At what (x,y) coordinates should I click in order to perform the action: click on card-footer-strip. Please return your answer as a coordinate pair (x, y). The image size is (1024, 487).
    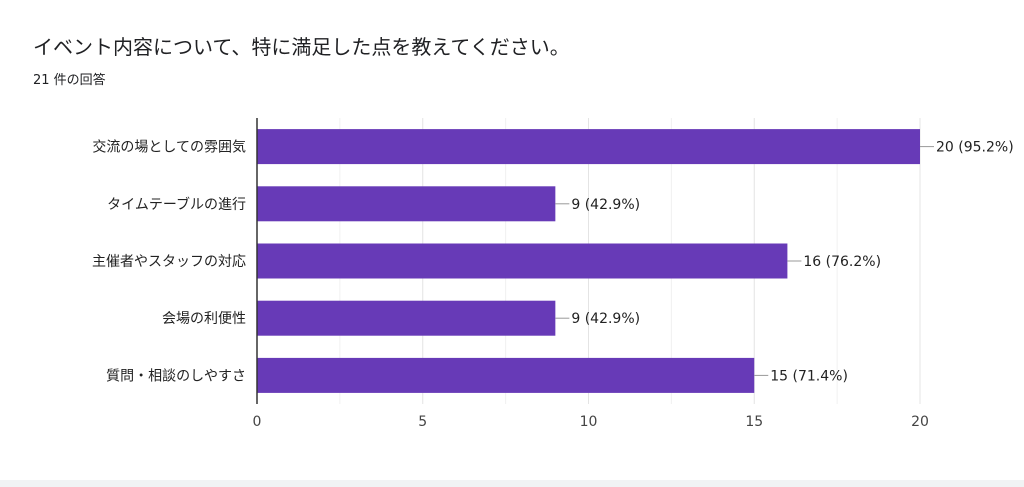
    Looking at the image, I should click on (512, 483).